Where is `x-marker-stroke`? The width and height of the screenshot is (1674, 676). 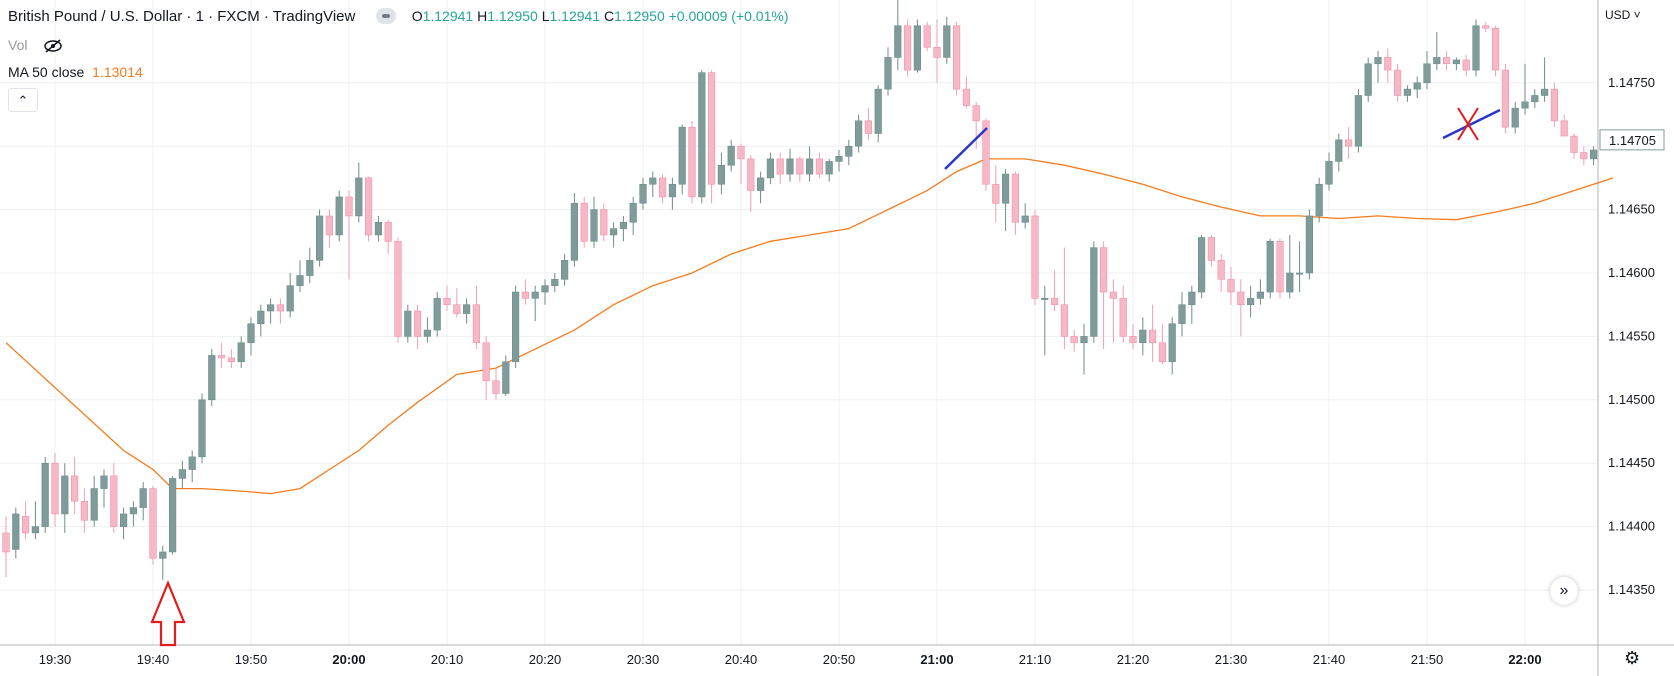
x-marker-stroke is located at coordinates (1468, 124).